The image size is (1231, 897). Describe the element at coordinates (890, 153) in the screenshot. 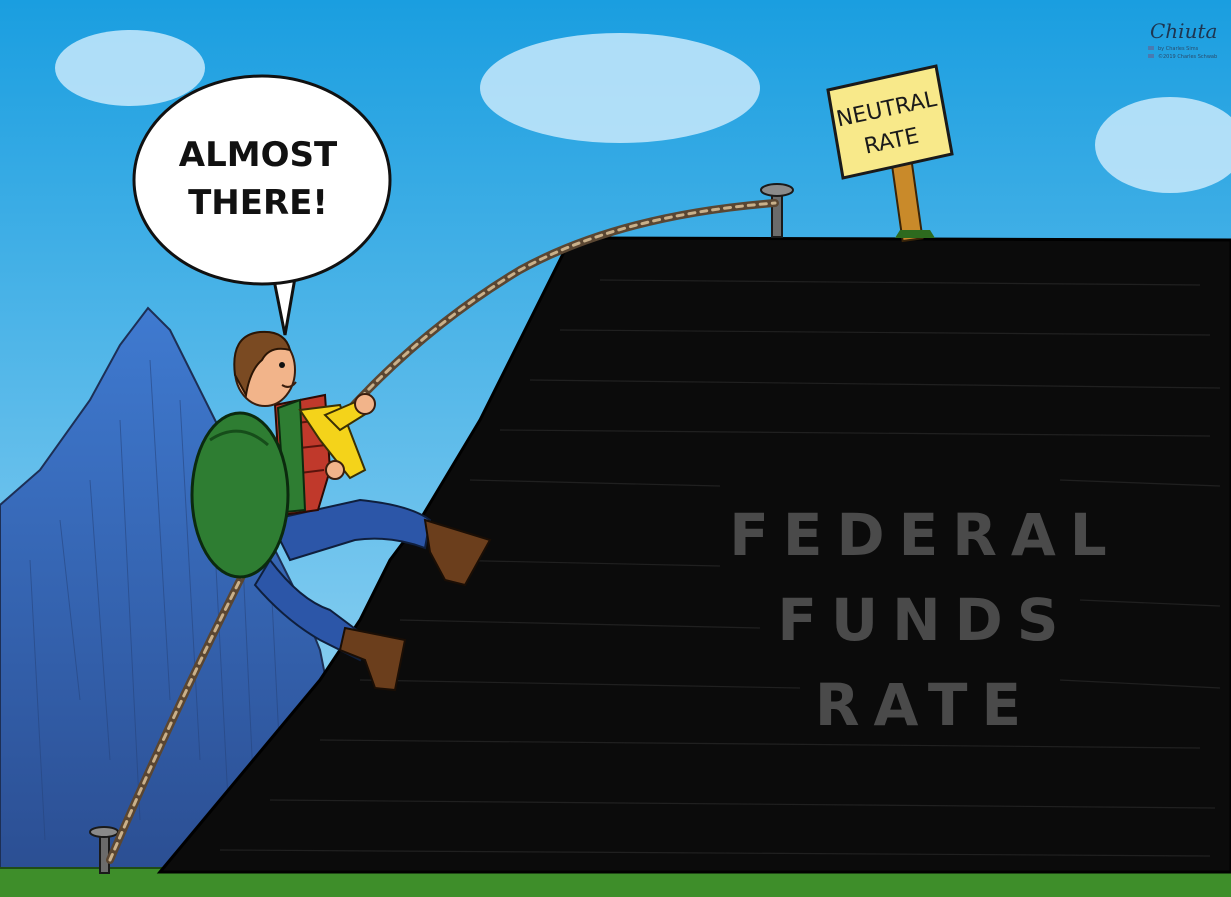

I see `neutral-rate-sign: NEUTRAL RATE` at that location.